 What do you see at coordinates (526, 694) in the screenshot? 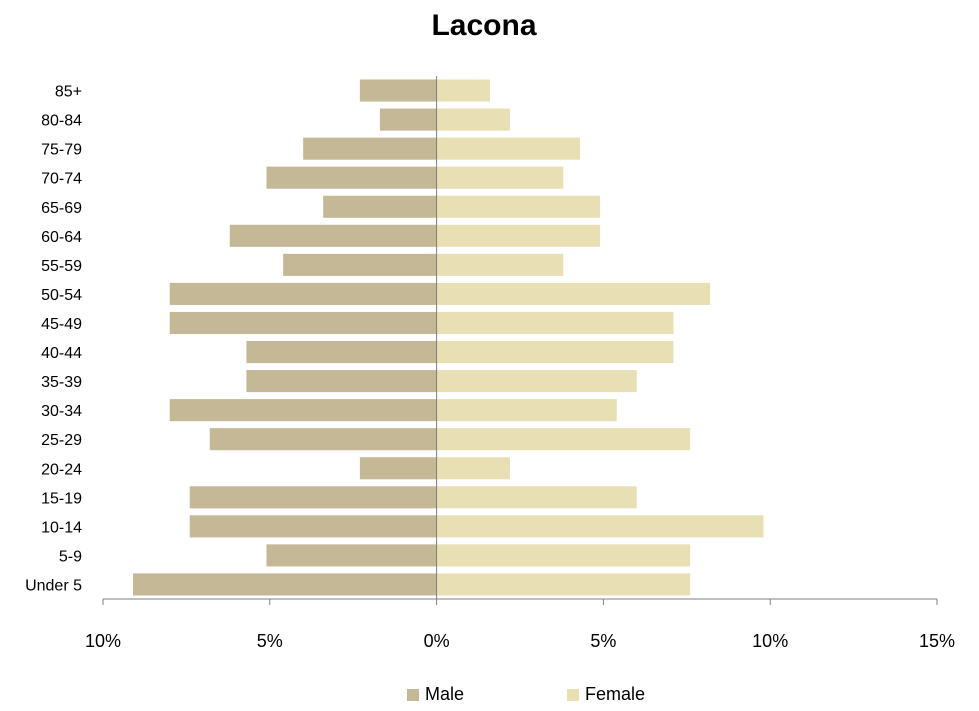
I see `legend: Male Female` at bounding box center [526, 694].